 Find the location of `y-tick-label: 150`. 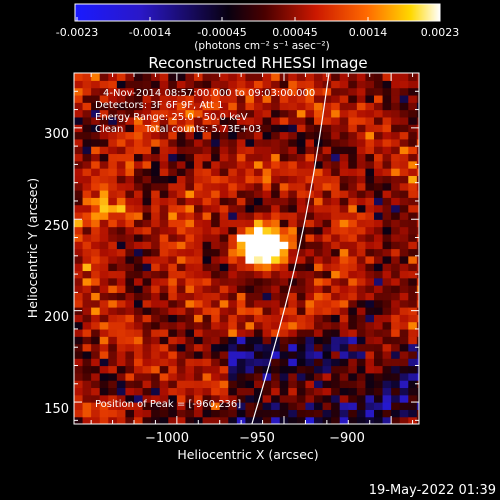

y-tick-label: 150 is located at coordinates (56, 409).